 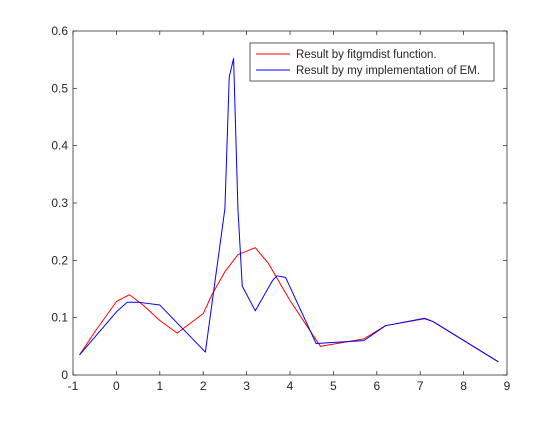 I want to click on y-tick-label: 0.4, so click(x=59, y=146).